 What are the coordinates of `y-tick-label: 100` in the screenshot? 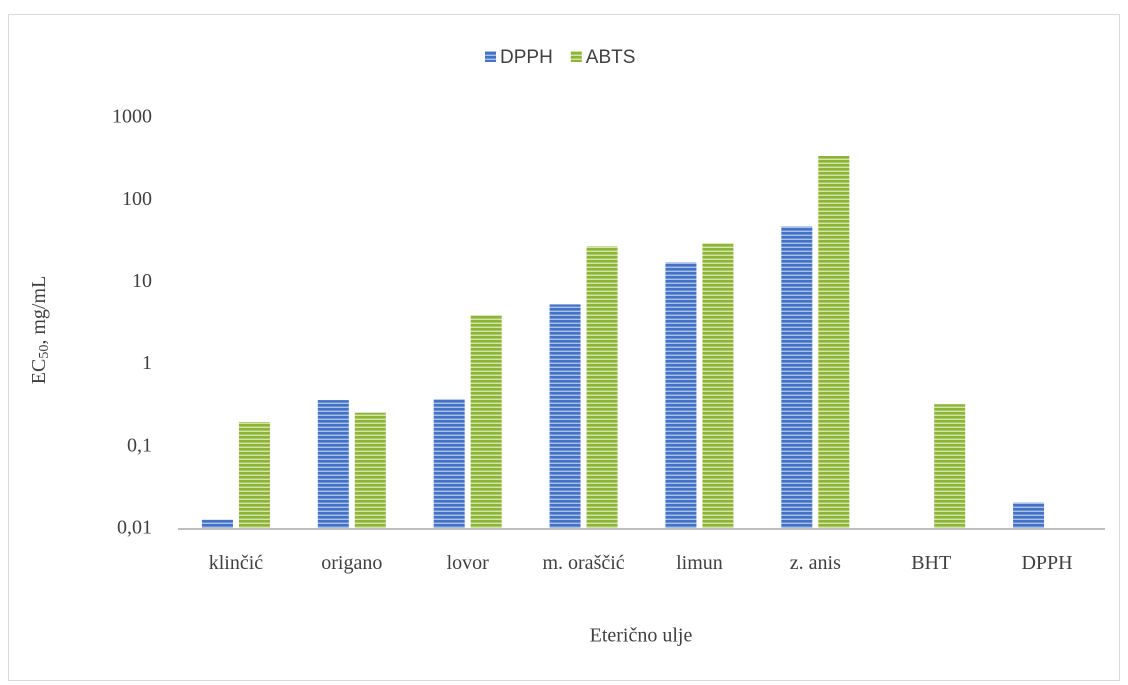 It's located at (137, 199).